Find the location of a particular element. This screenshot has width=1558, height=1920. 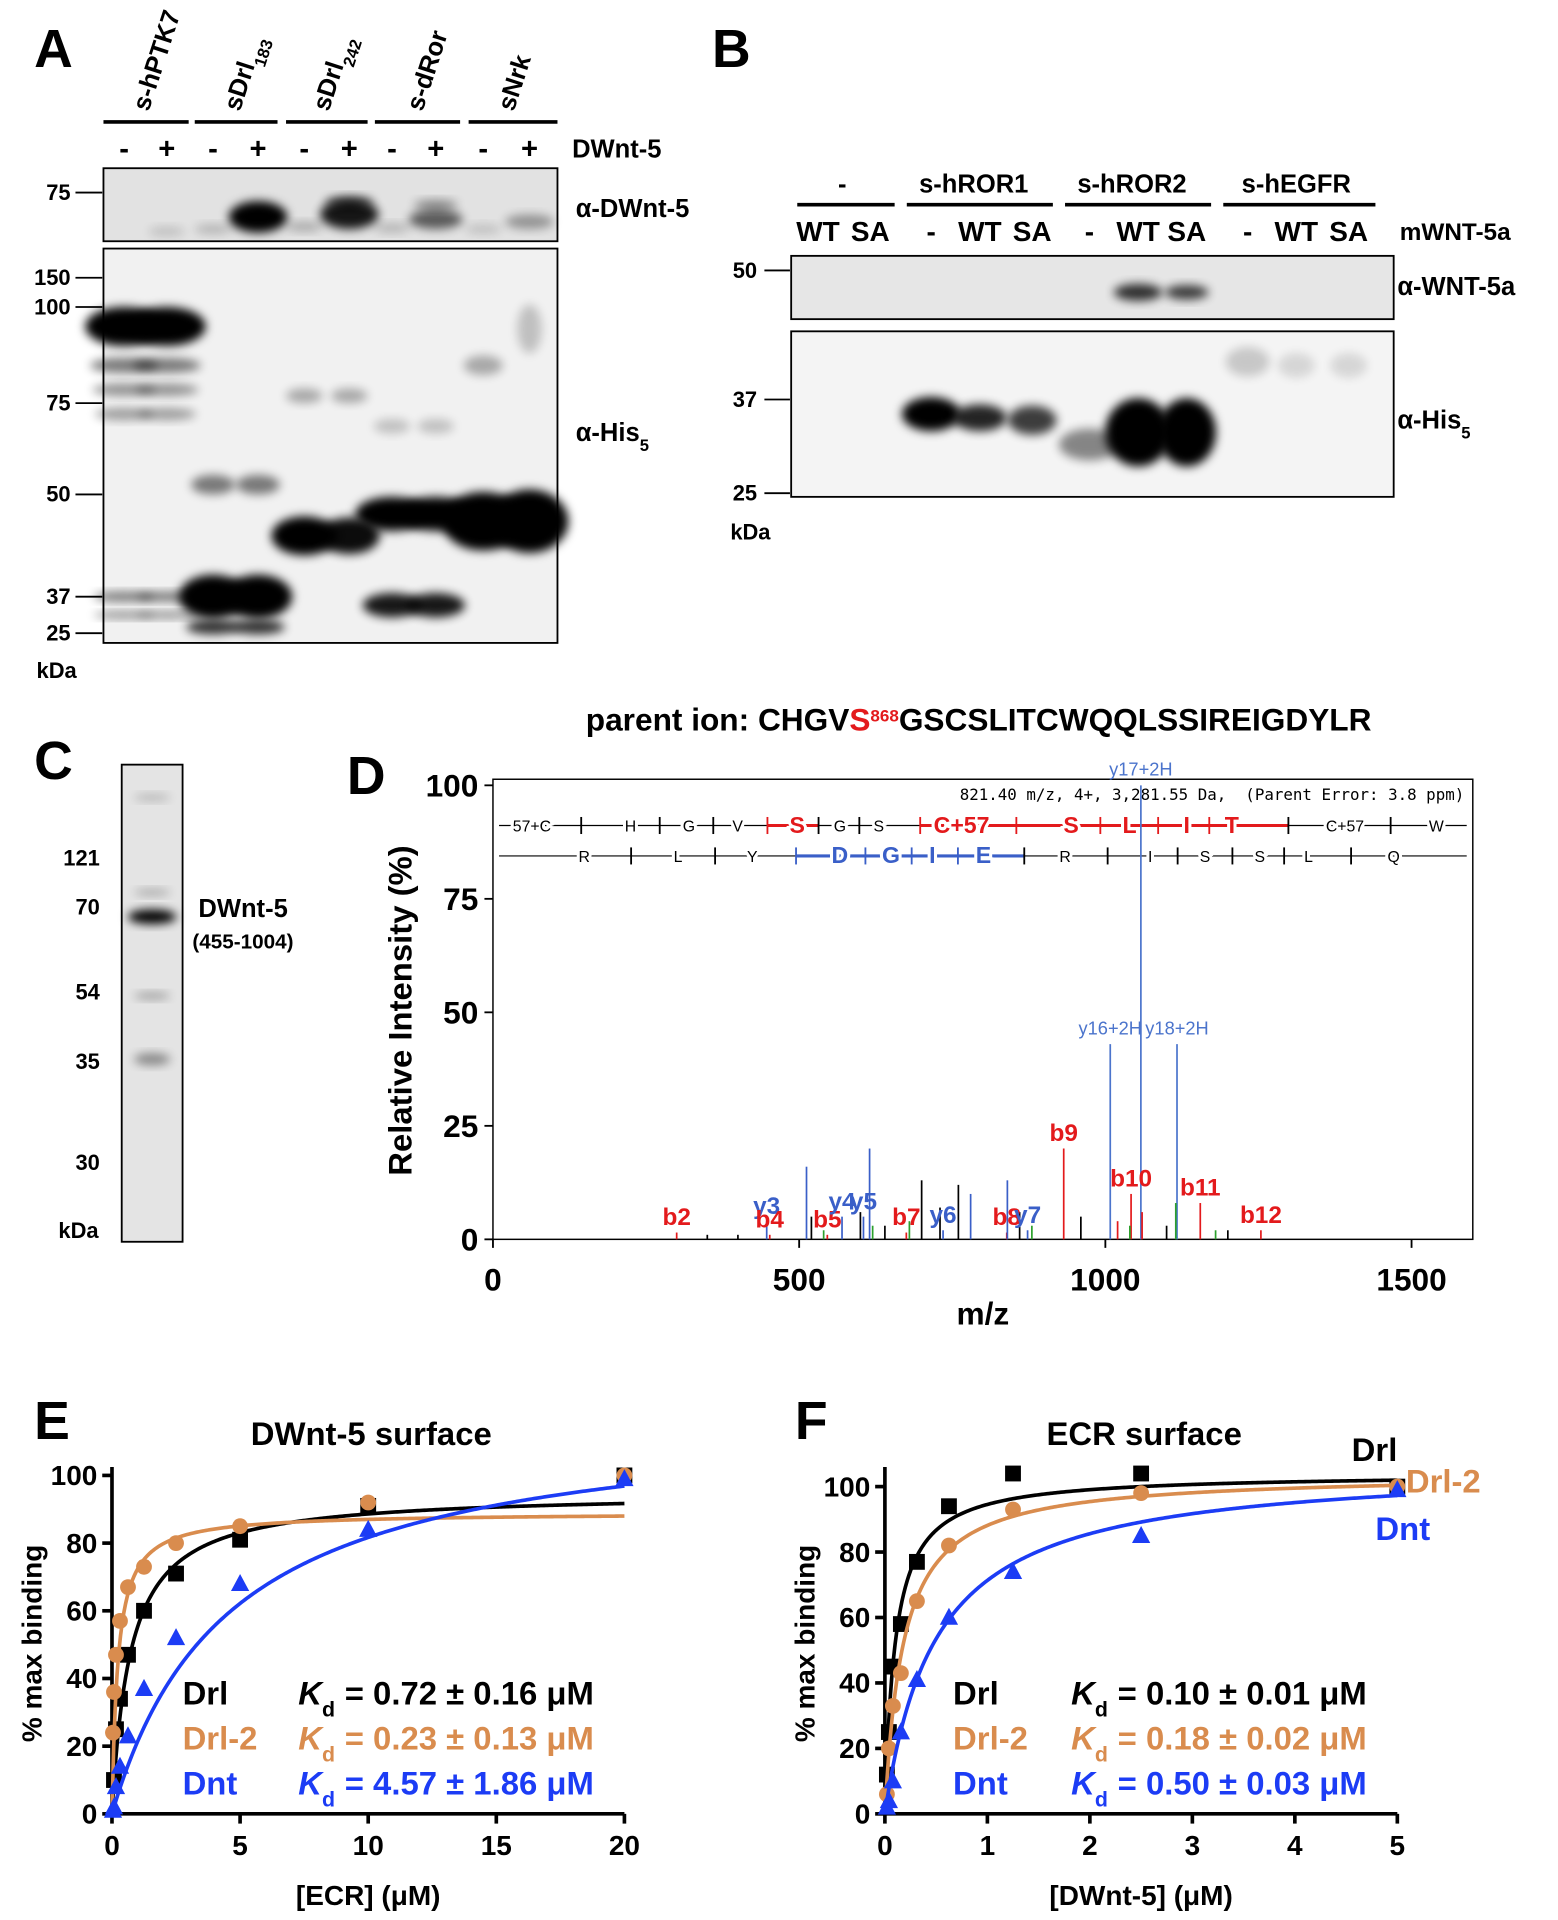

group-label: - is located at coordinates (842, 185).